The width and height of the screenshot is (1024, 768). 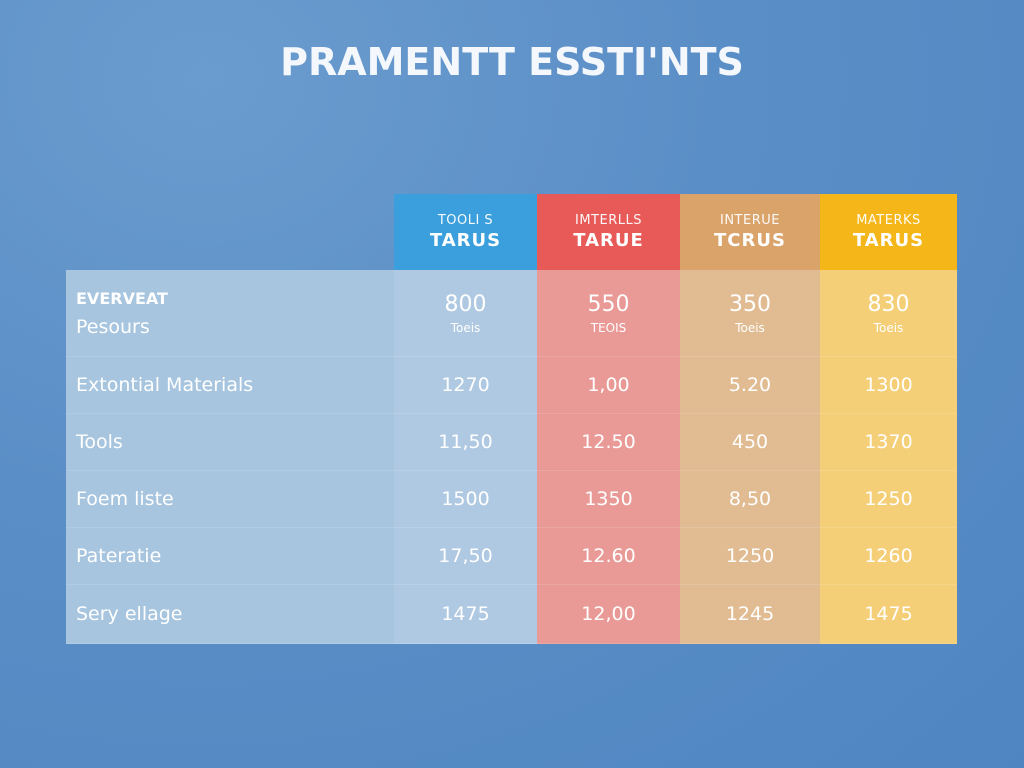 What do you see at coordinates (750, 442) in the screenshot?
I see `table-cell: 450` at bounding box center [750, 442].